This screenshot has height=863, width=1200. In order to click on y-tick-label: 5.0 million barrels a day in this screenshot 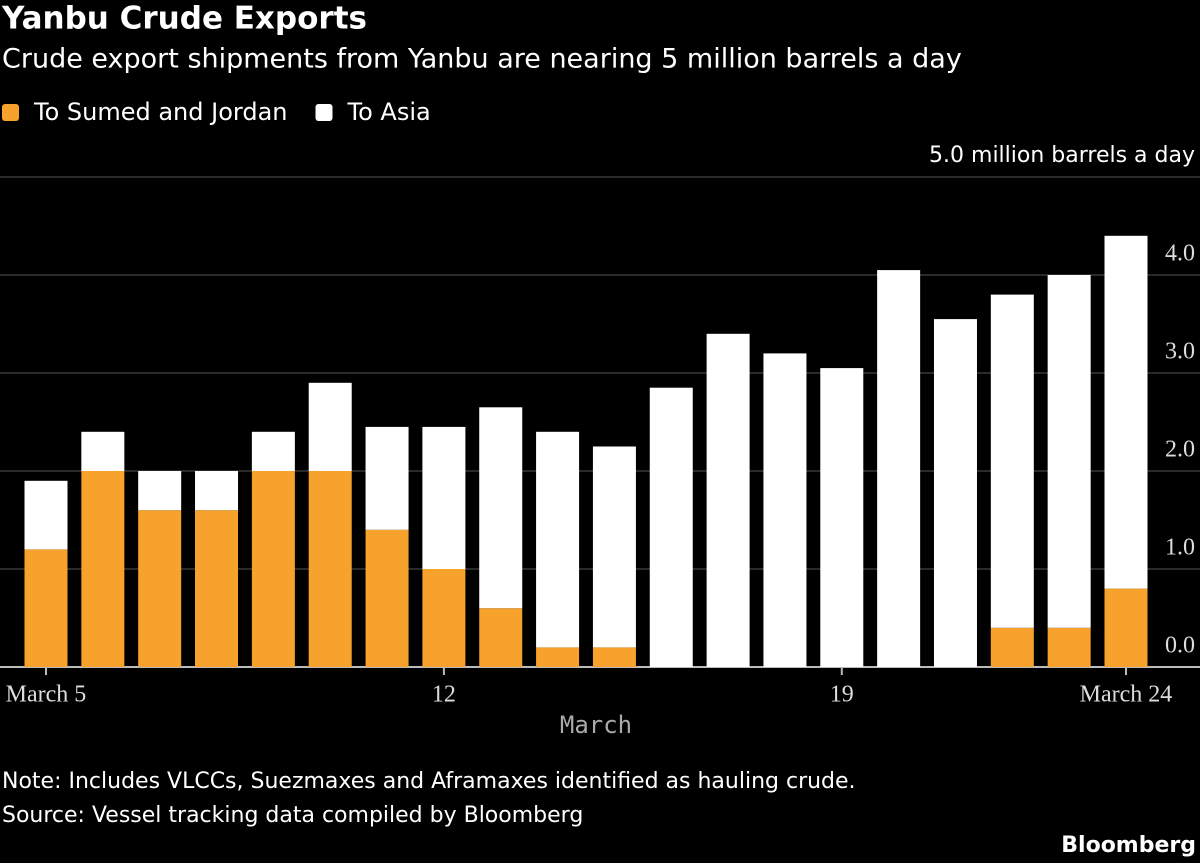, I will do `click(1062, 155)`.